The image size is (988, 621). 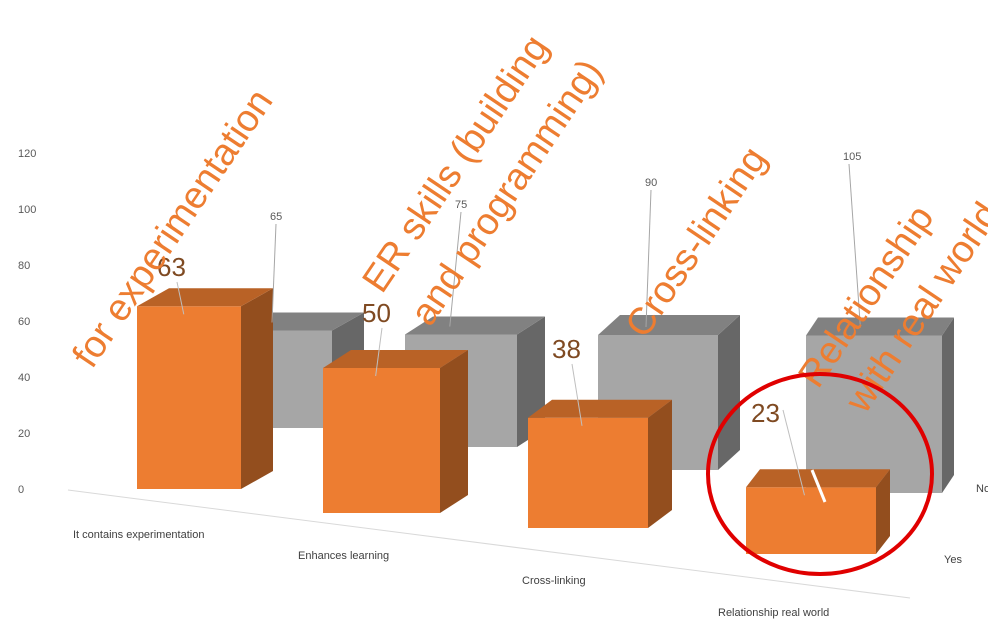 What do you see at coordinates (554, 581) in the screenshot?
I see `x-category-label: Cross-linking` at bounding box center [554, 581].